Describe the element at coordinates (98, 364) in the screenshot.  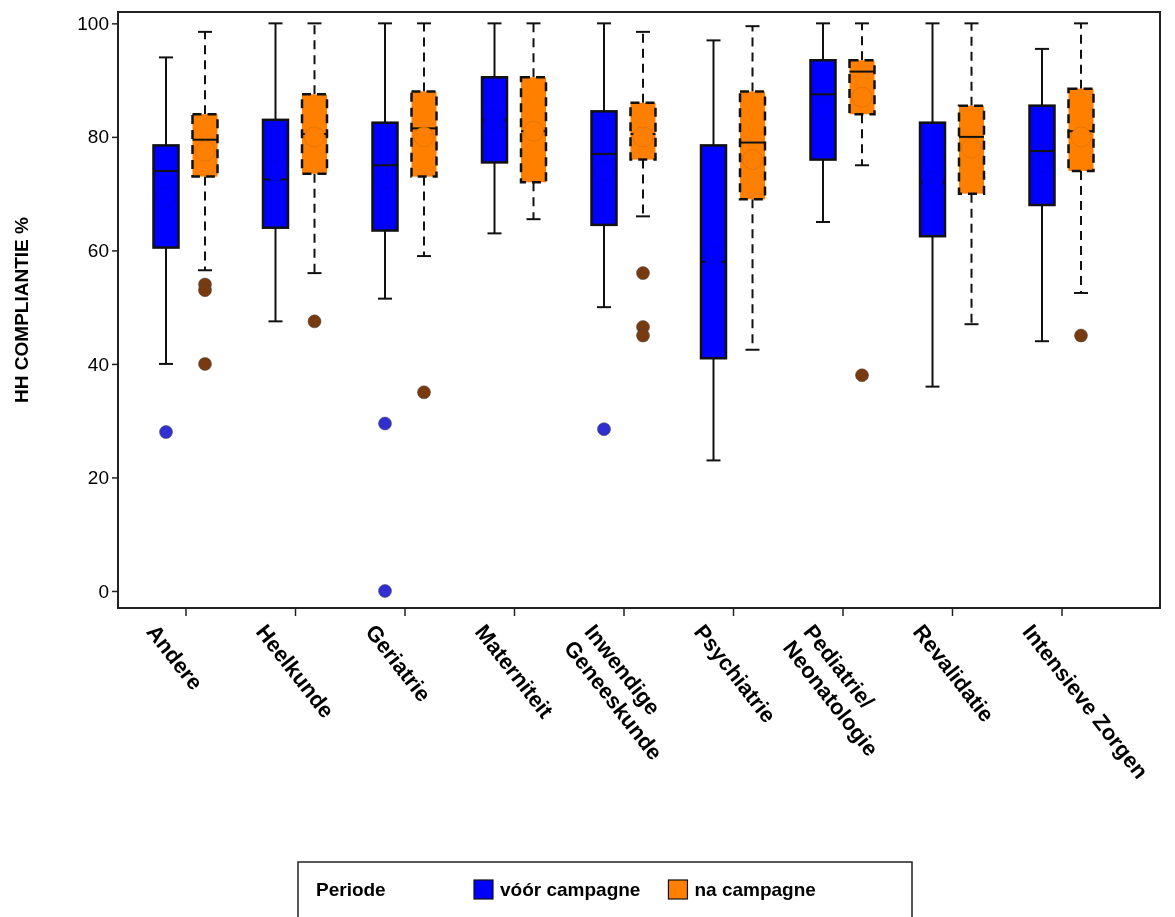
I see `y-tick-label: 40` at that location.